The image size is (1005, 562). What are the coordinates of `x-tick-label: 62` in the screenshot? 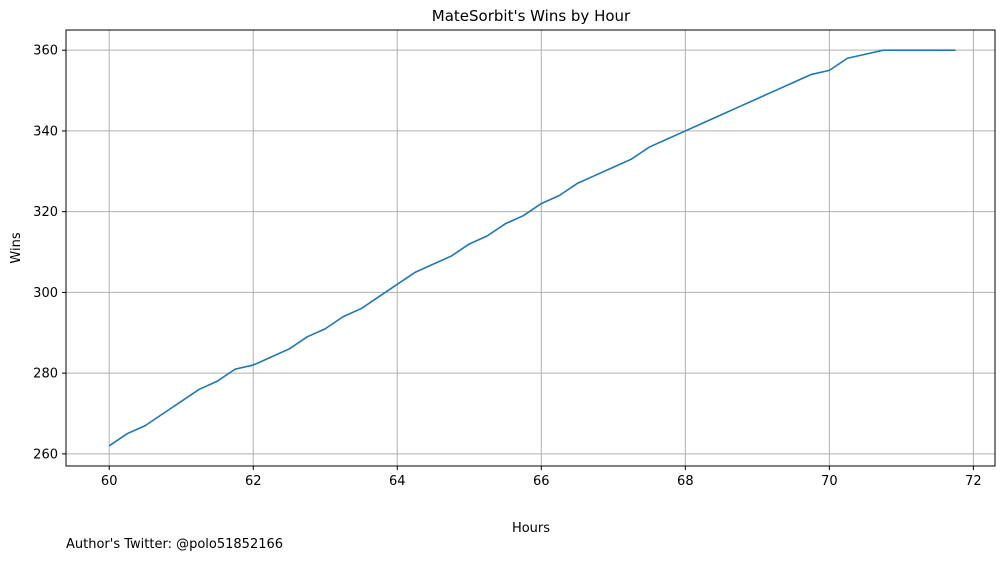 It's located at (253, 481).